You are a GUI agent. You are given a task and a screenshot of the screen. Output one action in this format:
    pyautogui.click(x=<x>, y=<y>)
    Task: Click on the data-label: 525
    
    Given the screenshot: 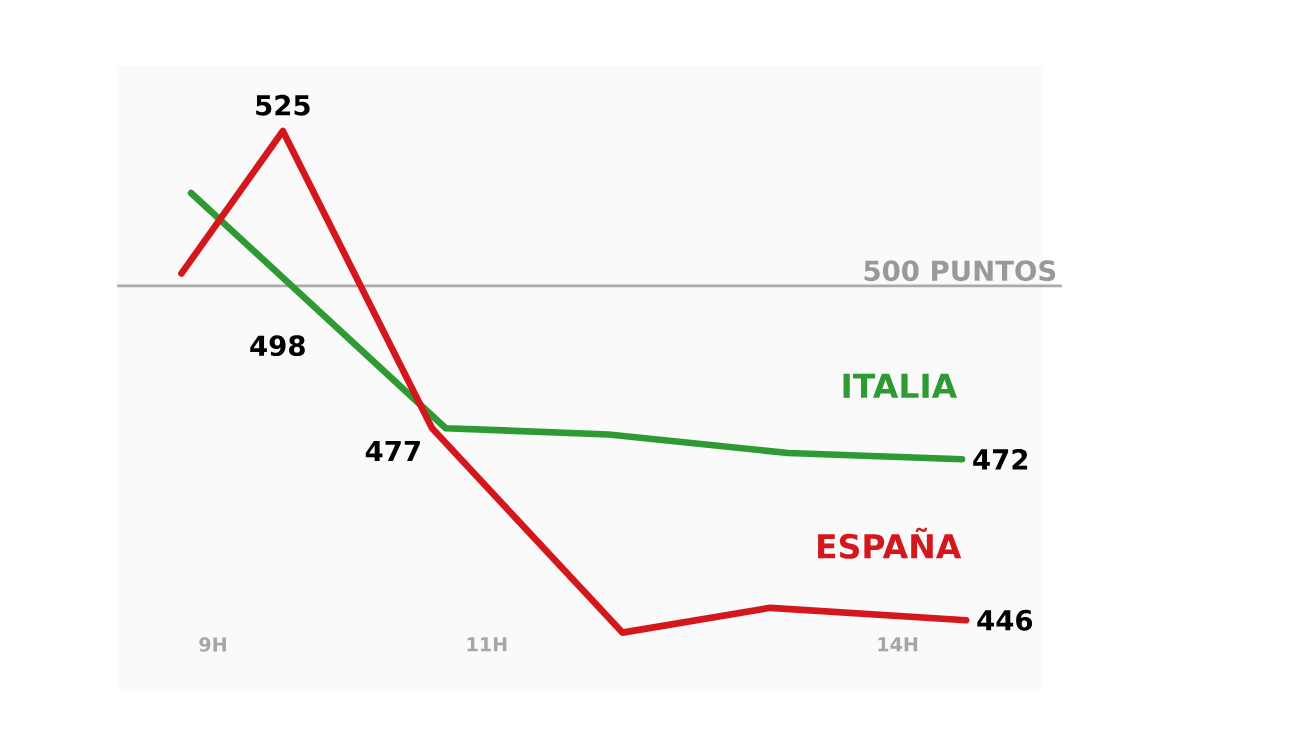 What is the action you would take?
    pyautogui.click(x=283, y=105)
    